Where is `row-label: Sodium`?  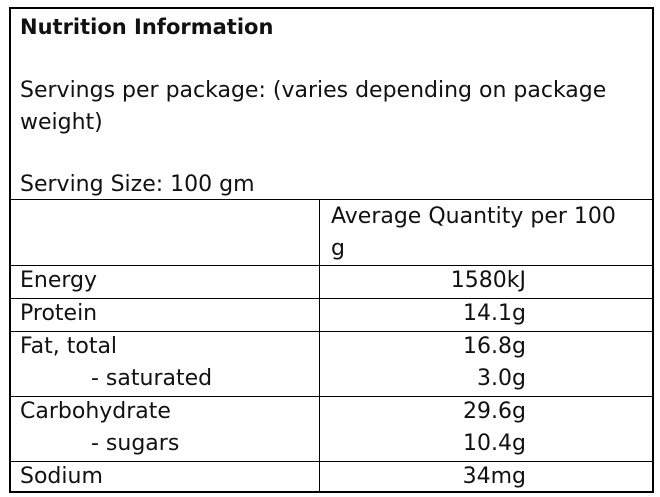 row-label: Sodium is located at coordinates (61, 476).